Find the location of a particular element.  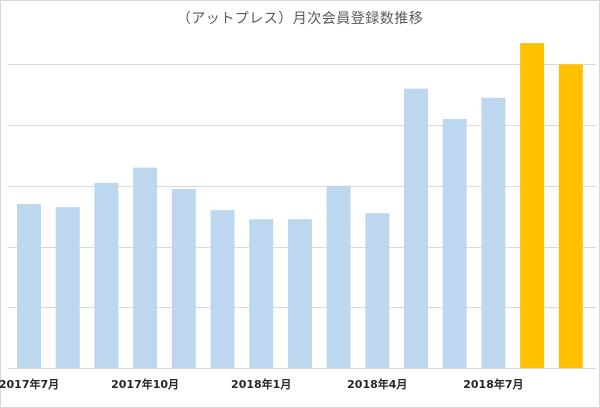

bar-2018年9月 is located at coordinates (570, 216).